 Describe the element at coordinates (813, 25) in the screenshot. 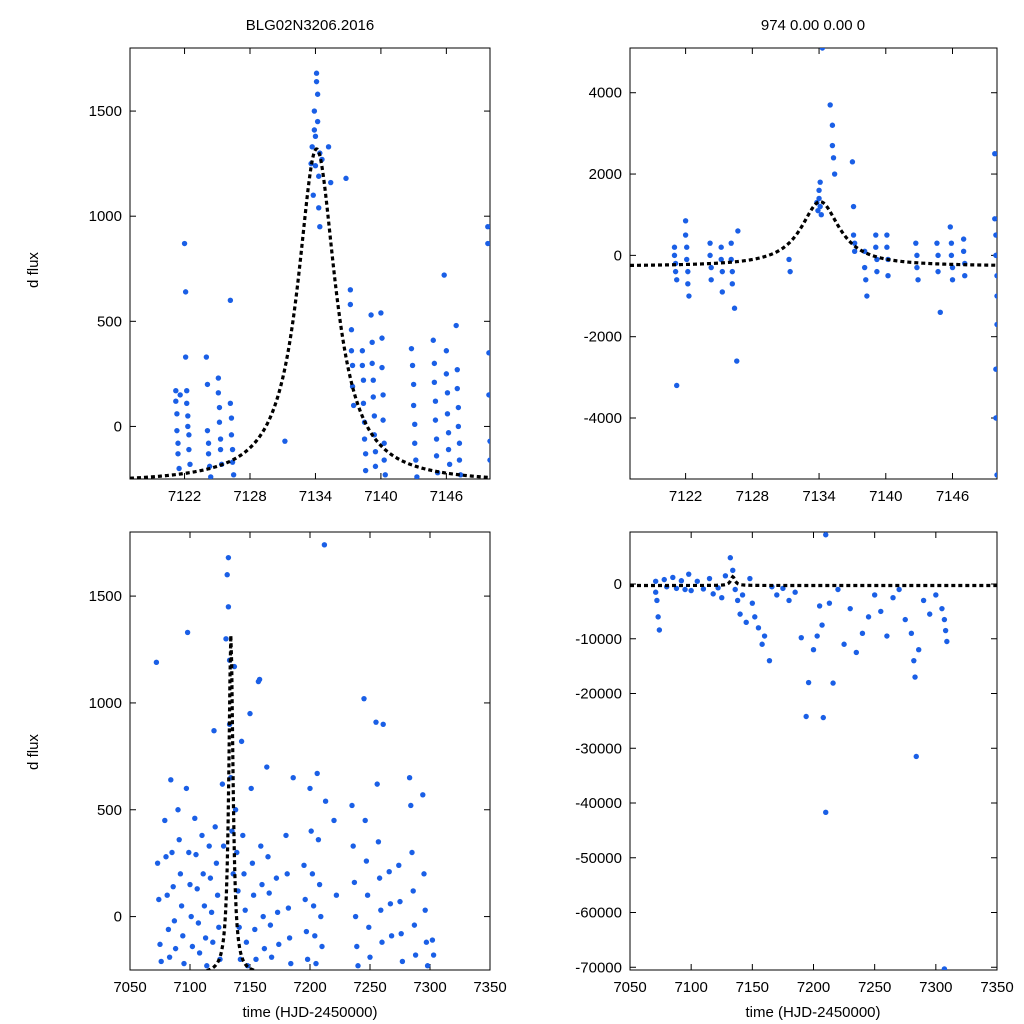

I see `panel-title: 974 0.00 0.00 0` at that location.